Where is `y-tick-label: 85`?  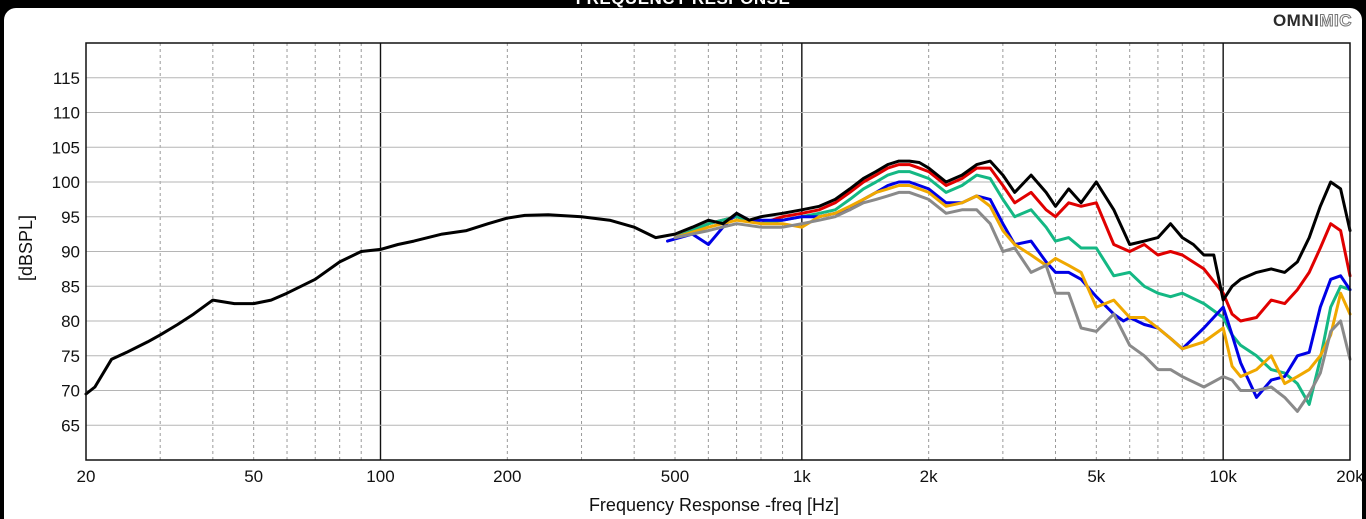 y-tick-label: 85 is located at coordinates (70, 286).